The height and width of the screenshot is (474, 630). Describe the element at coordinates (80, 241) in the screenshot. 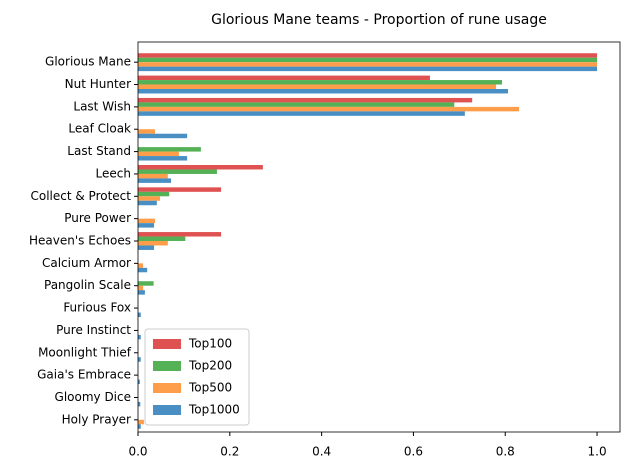

I see `y-tick-label: Heaven's Echoes` at that location.